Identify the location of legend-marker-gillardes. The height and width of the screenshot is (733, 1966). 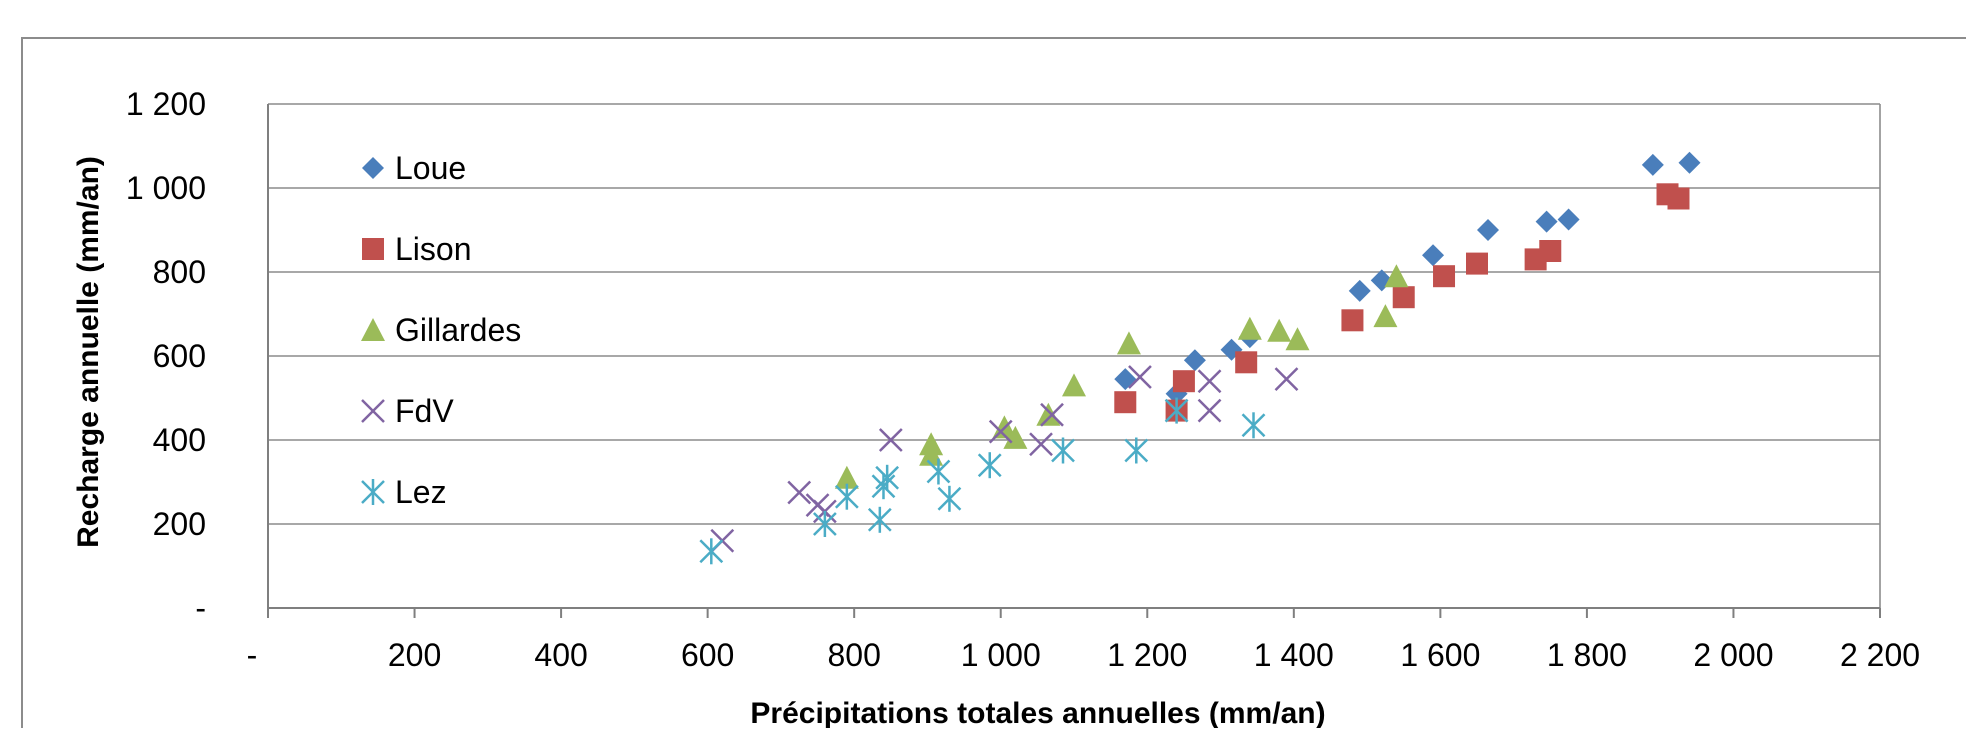
(373, 329).